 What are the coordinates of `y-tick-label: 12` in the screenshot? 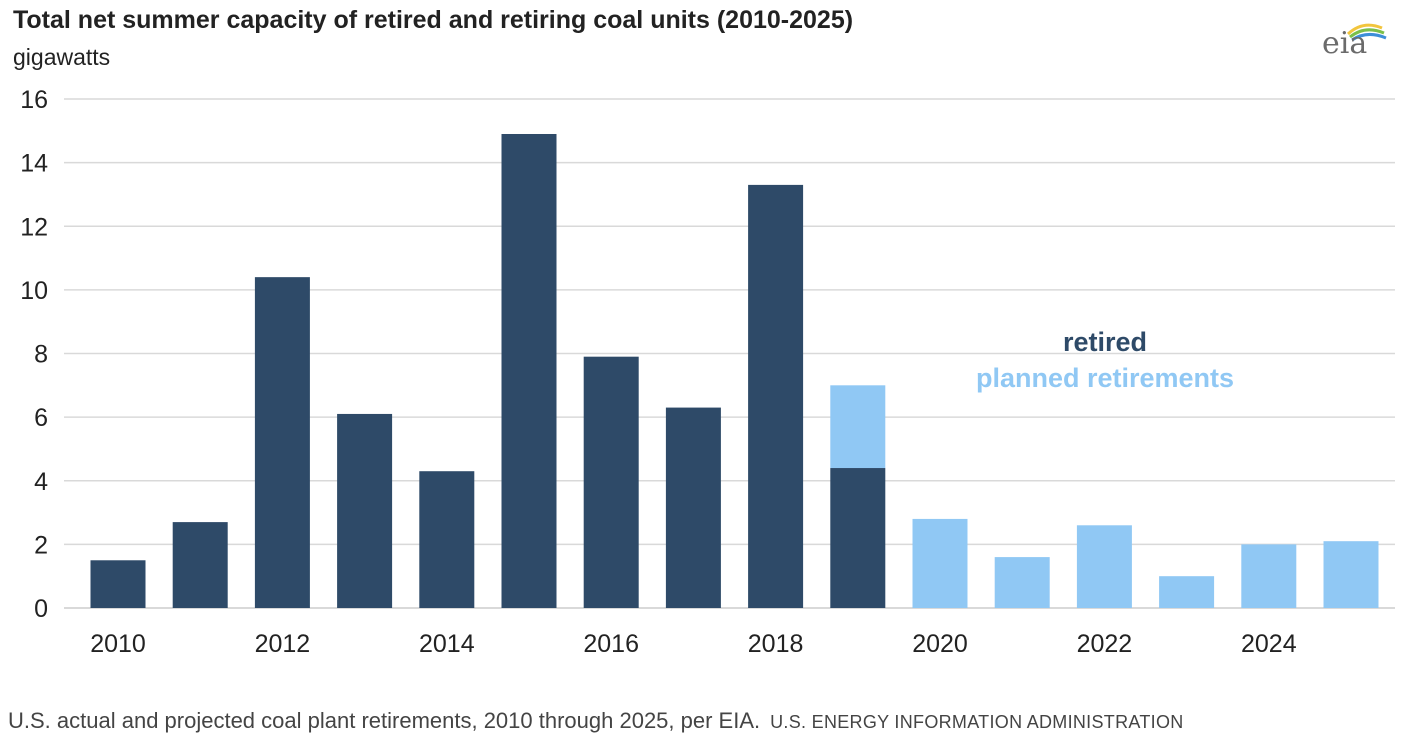 It's located at (34, 227).